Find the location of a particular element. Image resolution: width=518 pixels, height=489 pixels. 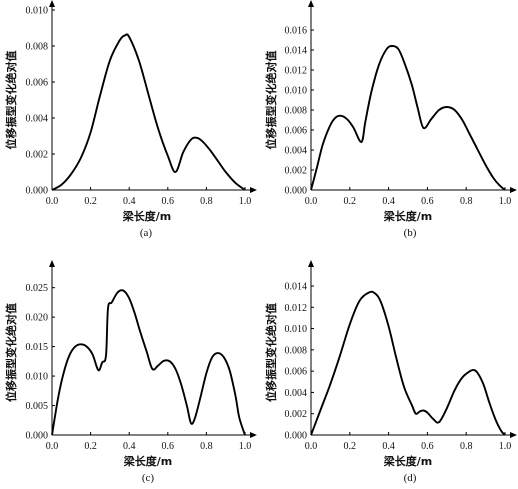

y-tick-label: 0.016 is located at coordinates (296, 31).